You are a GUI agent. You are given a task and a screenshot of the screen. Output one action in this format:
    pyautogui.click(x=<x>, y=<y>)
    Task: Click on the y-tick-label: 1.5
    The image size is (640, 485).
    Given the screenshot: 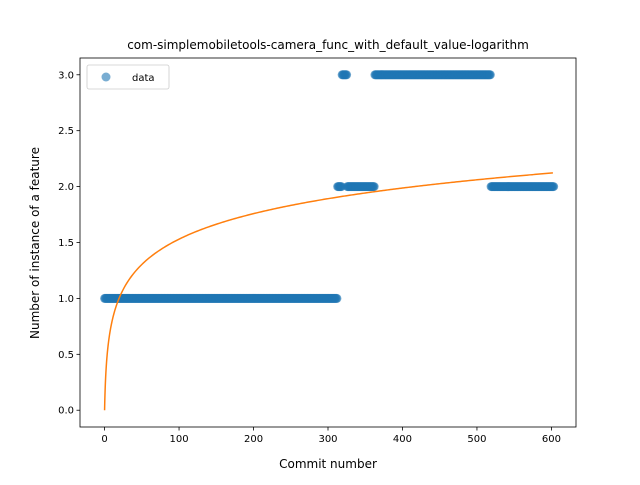 What is the action you would take?
    pyautogui.click(x=66, y=243)
    